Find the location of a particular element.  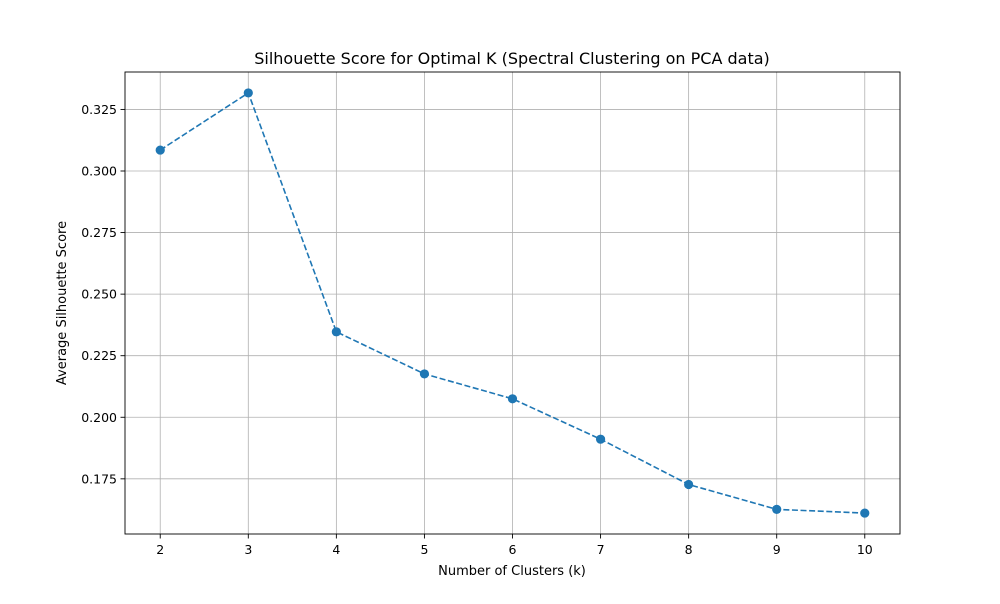

x-tick-label: 2 is located at coordinates (160, 549).